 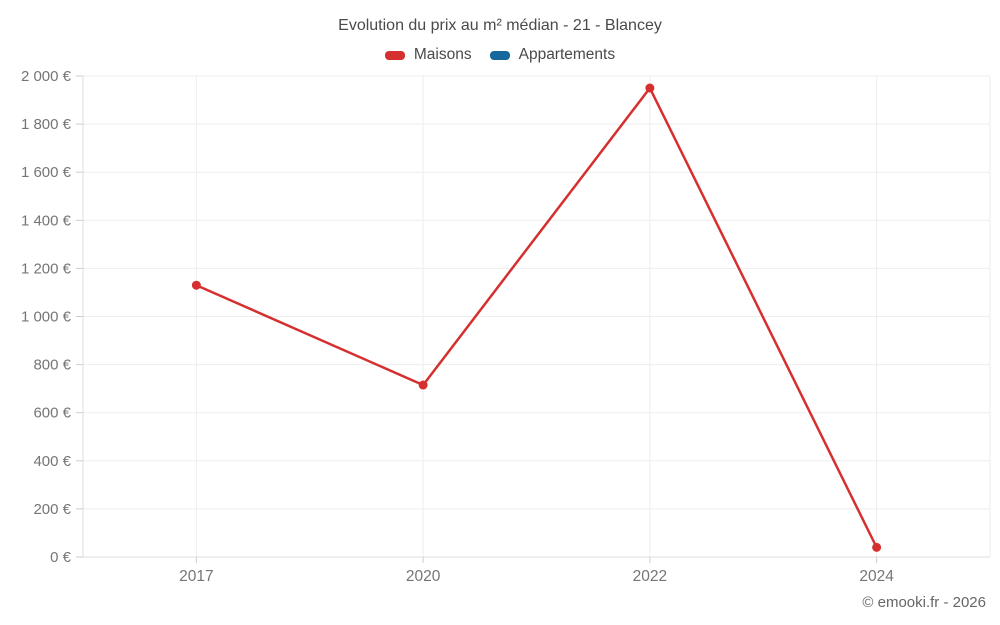 What do you see at coordinates (46, 172) in the screenshot?
I see `y-tick-label: 1 600 €` at bounding box center [46, 172].